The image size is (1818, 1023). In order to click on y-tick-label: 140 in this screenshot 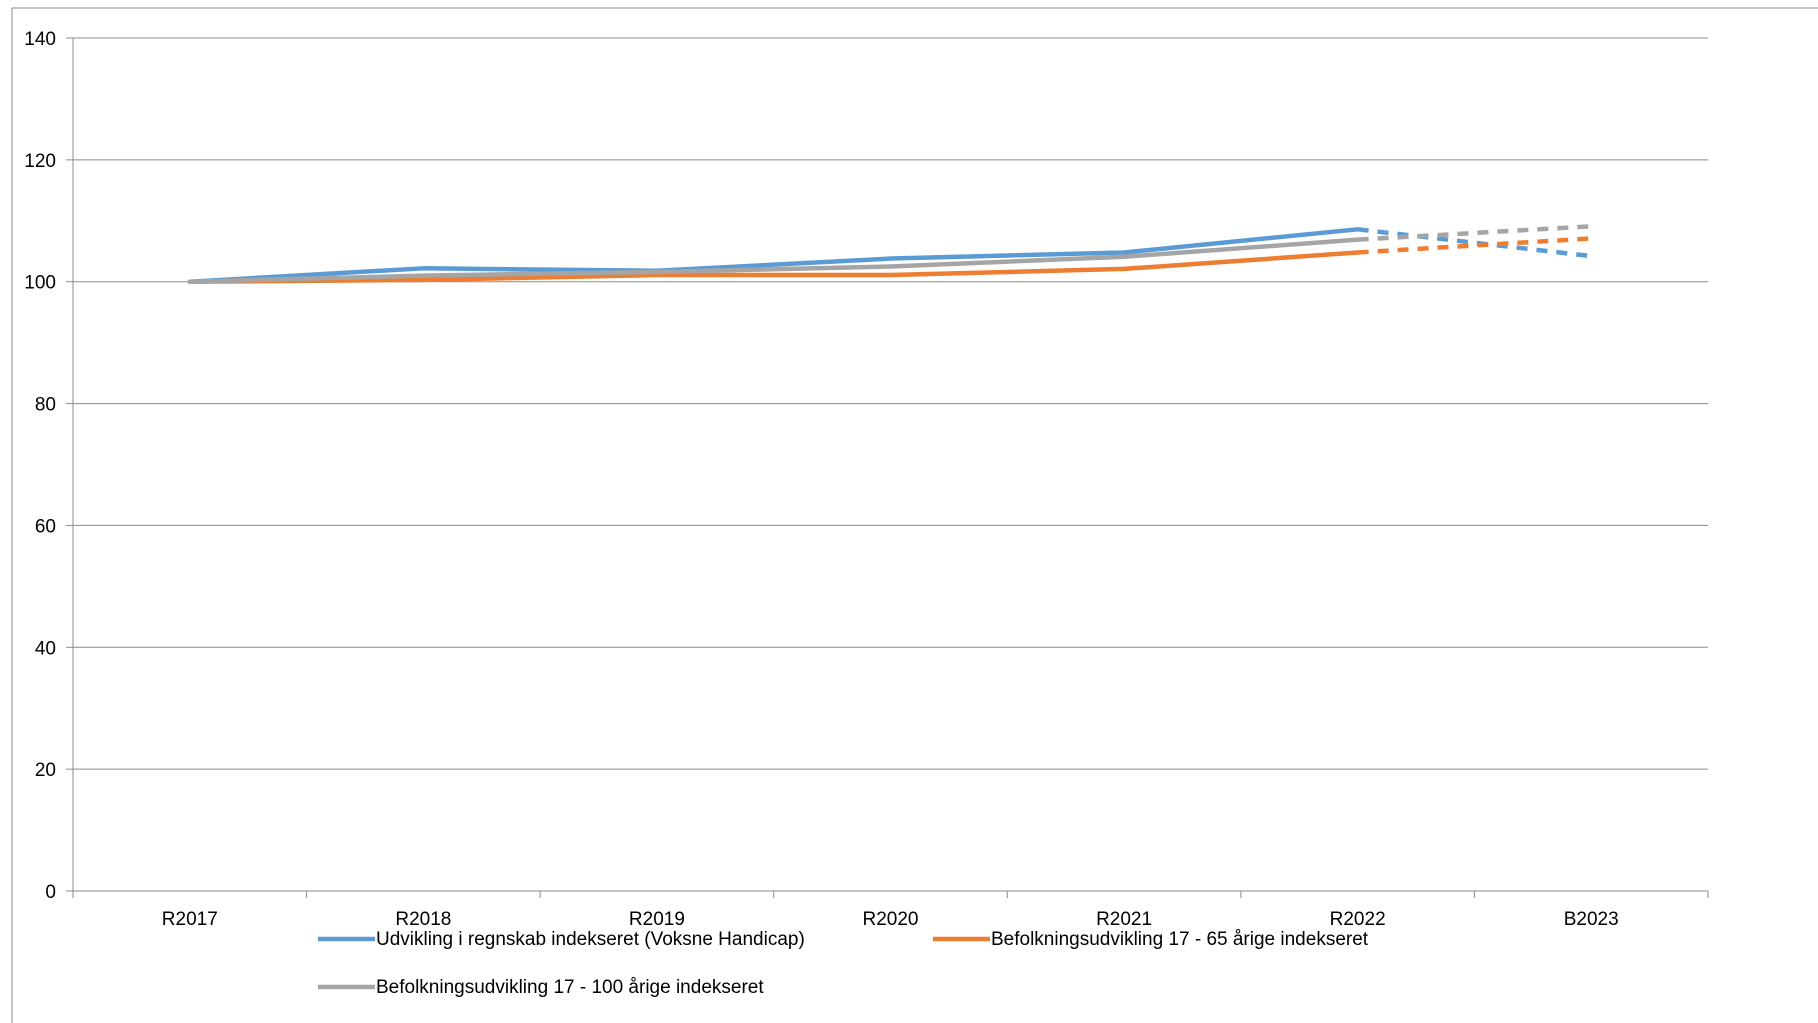, I will do `click(40, 39)`.